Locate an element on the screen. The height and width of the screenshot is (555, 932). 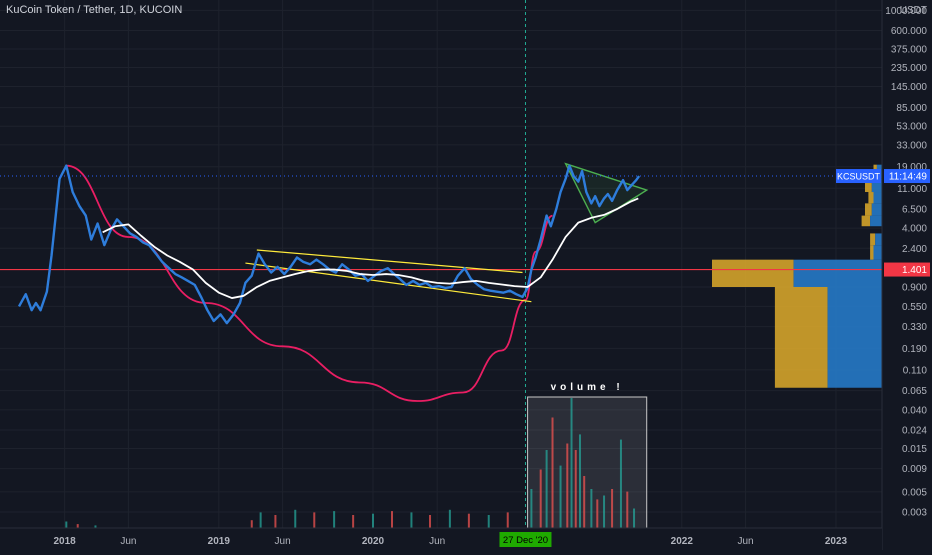
chart-title: KuCoin Token / Tether, 1D, KUCOIN is located at coordinates (94, 10).